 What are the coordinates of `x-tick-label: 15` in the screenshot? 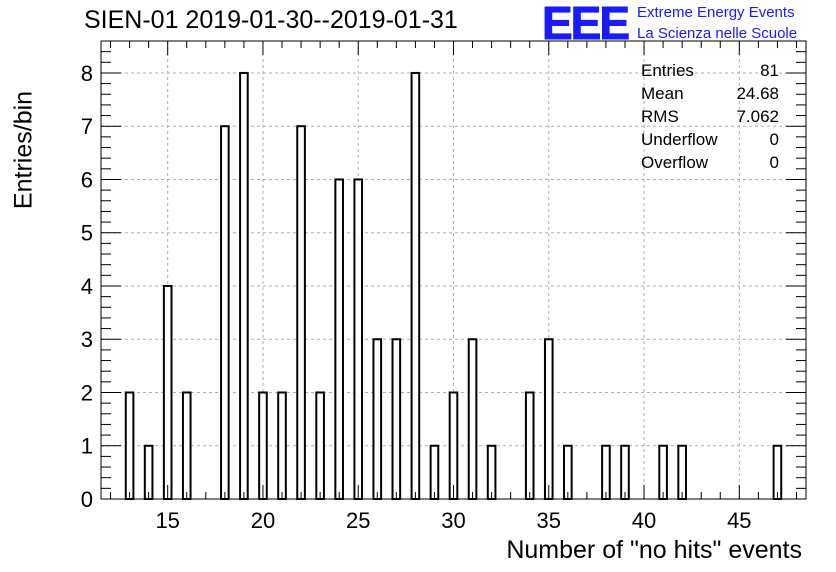 It's located at (167, 520).